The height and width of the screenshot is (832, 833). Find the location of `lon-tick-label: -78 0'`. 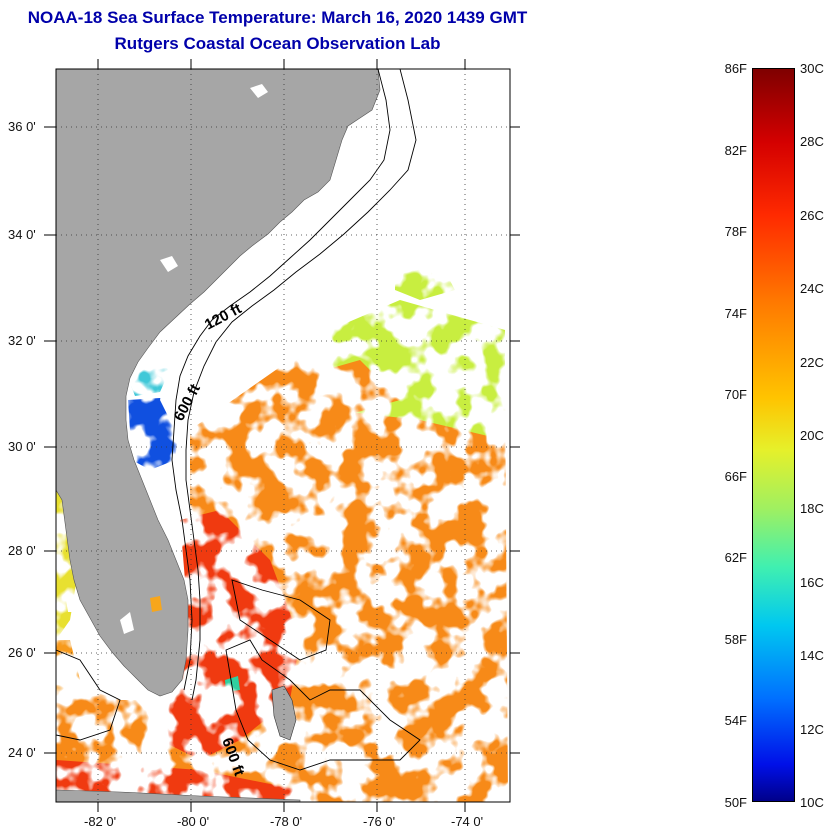

lon-tick-label: -78 0' is located at coordinates (286, 821).